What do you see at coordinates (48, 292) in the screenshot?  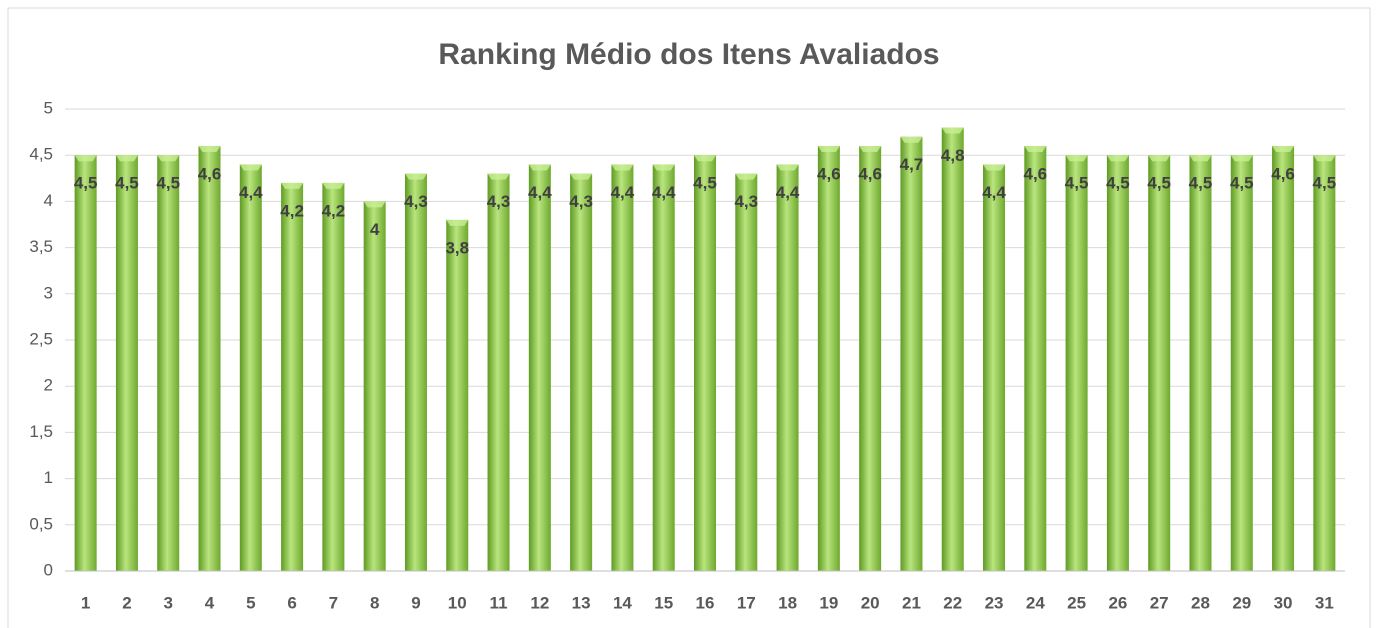 I see `y-tick-label: 3` at bounding box center [48, 292].